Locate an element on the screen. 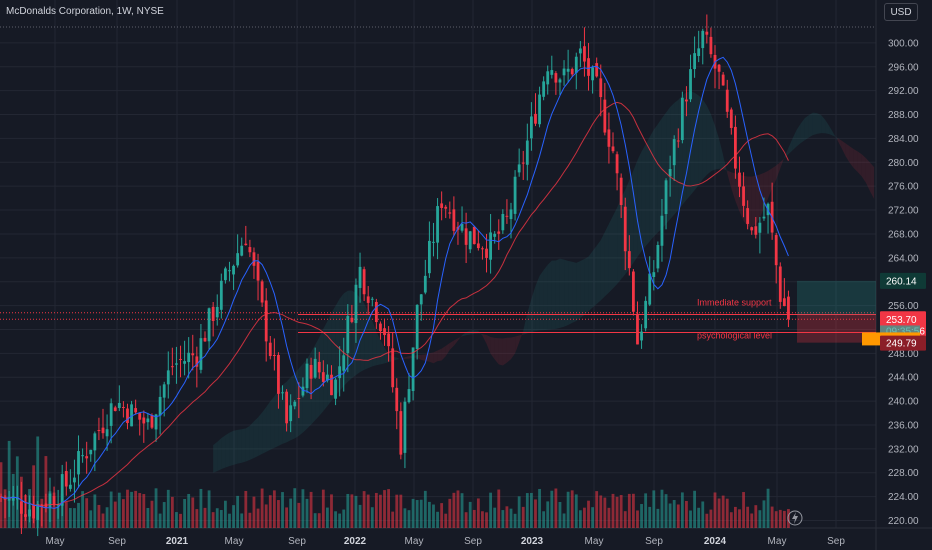  y-tick-label: 280.00 is located at coordinates (903, 163).